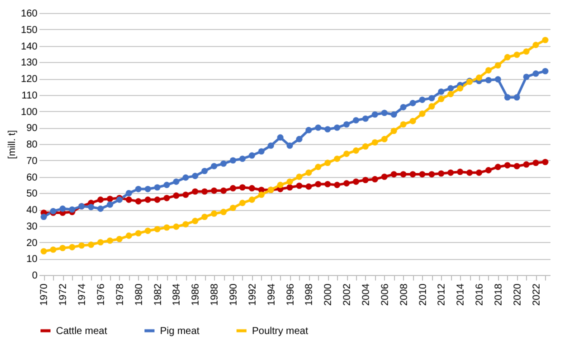 Image resolution: width=562 pixels, height=341 pixels. Describe the element at coordinates (32, 145) in the screenshot. I see `y-tick-label: 80` at that location.